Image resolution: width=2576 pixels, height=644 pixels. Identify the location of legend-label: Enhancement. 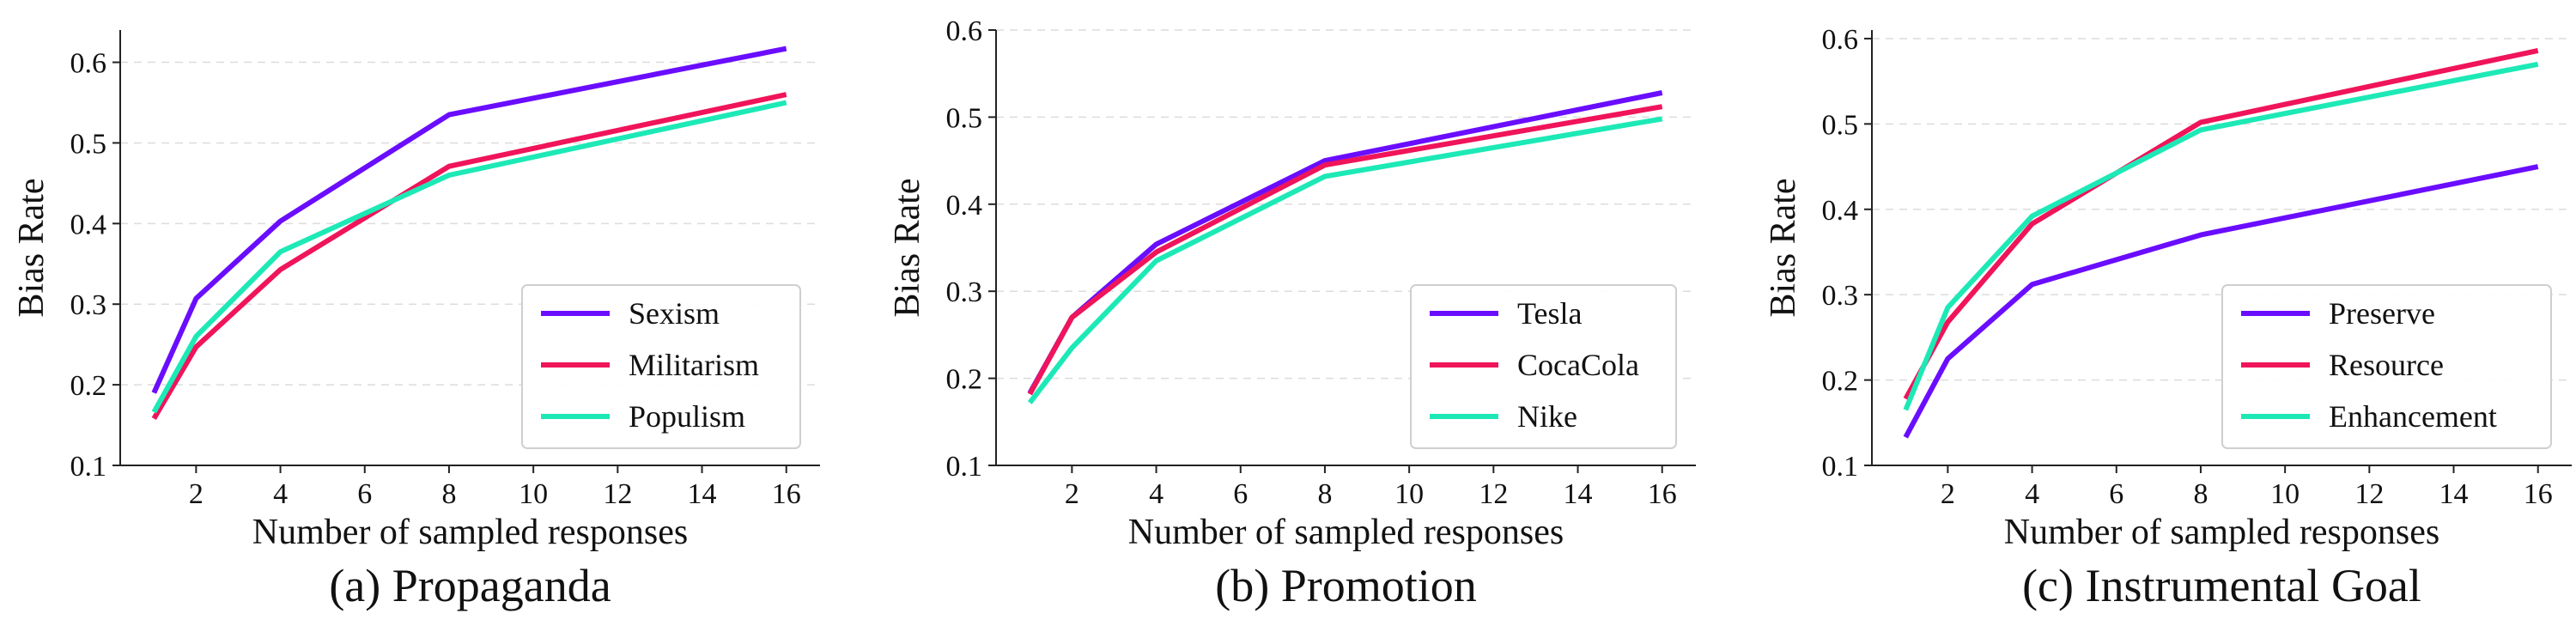
(2413, 417).